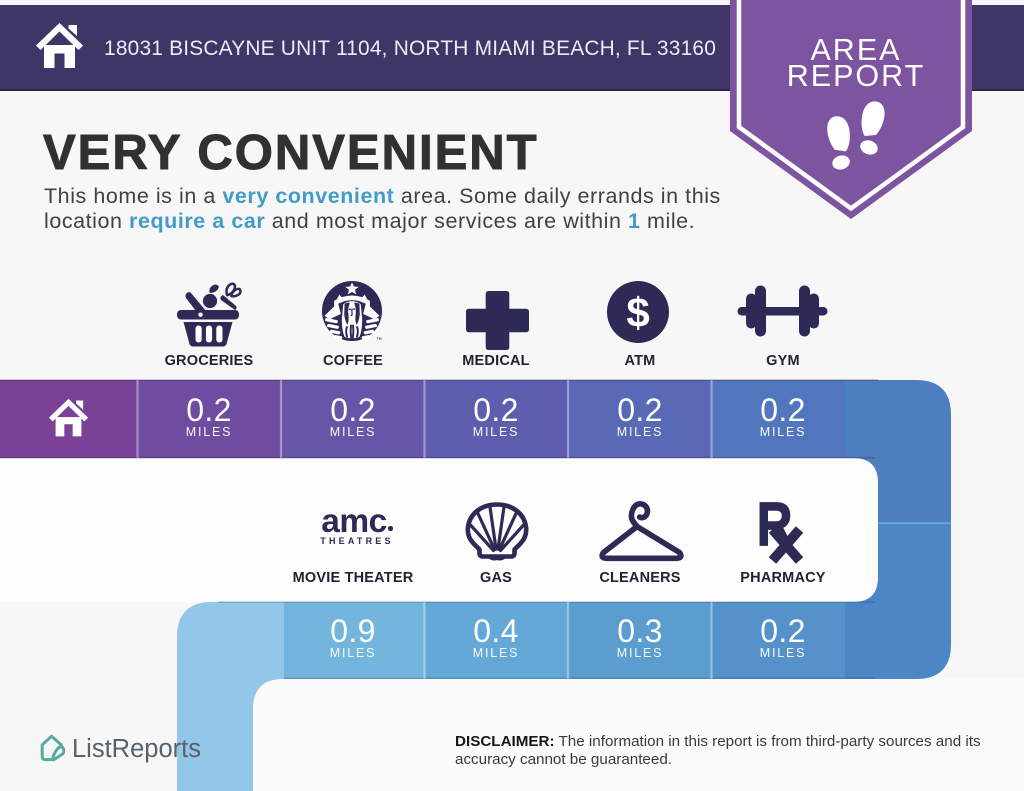  What do you see at coordinates (856, 76) in the screenshot?
I see `svg-text: REPORT` at bounding box center [856, 76].